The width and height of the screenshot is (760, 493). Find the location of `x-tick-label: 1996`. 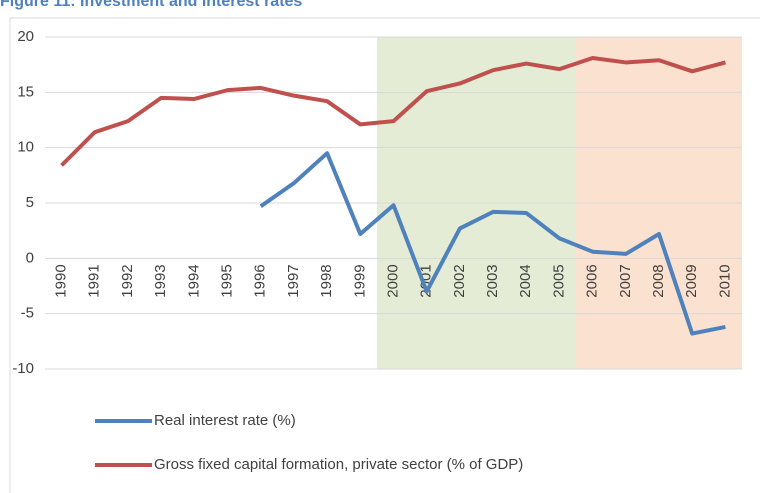

x-tick-label: 1996 is located at coordinates (260, 280).